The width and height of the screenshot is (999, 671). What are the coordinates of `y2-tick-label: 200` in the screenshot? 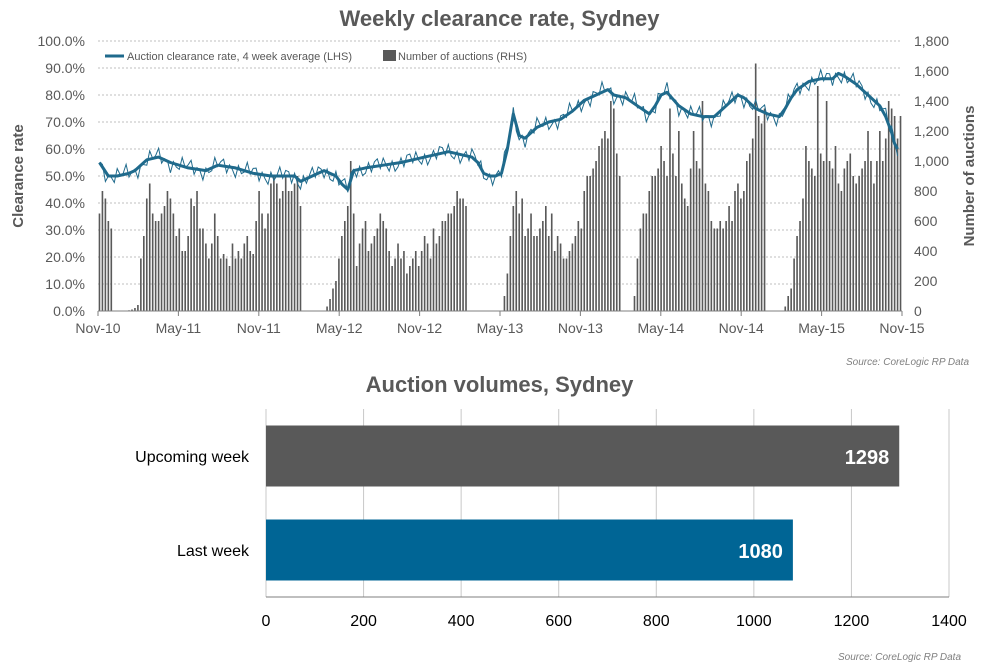 It's located at (926, 281).